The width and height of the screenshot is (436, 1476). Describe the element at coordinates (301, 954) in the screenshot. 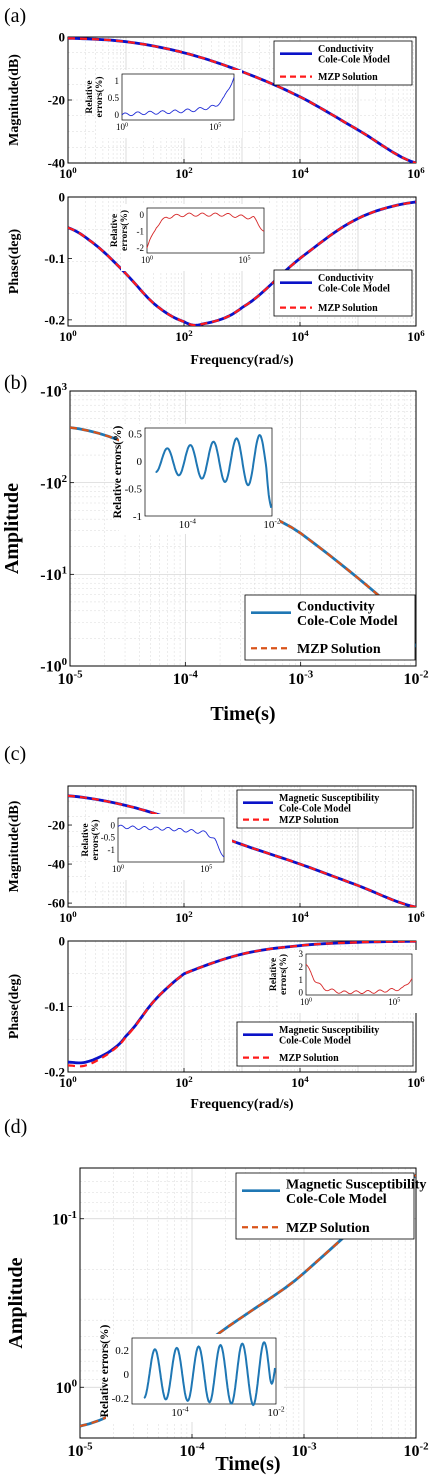

I see `inset-y-tick-label: 3` at that location.